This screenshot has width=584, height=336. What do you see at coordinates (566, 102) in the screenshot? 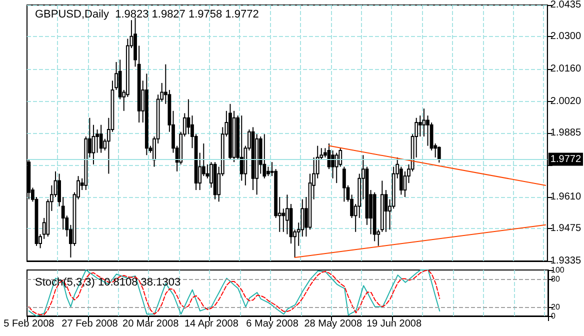
I see `y-tick-label: 2.0020` at bounding box center [566, 102].